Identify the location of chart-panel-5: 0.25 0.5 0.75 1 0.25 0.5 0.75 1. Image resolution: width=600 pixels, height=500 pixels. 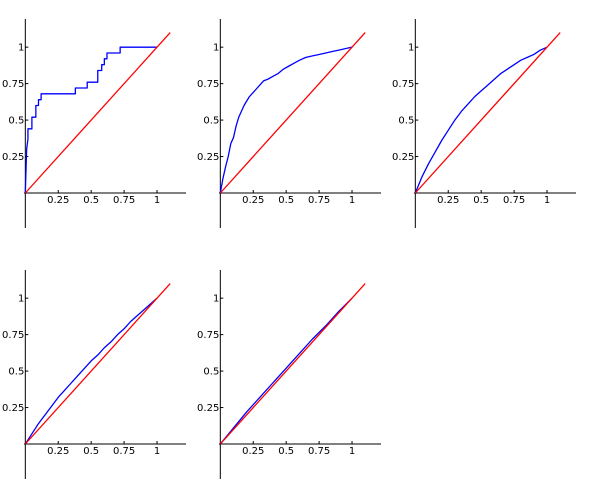
(289, 374).